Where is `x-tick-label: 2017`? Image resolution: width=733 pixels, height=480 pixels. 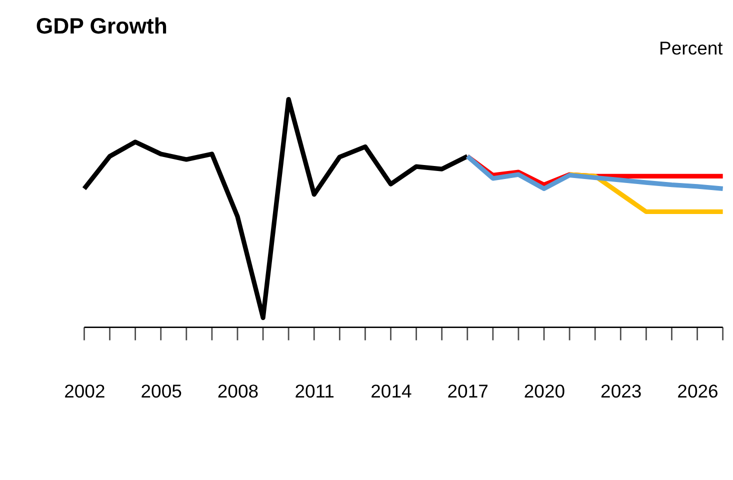
x-tick-label: 2017 is located at coordinates (467, 391).